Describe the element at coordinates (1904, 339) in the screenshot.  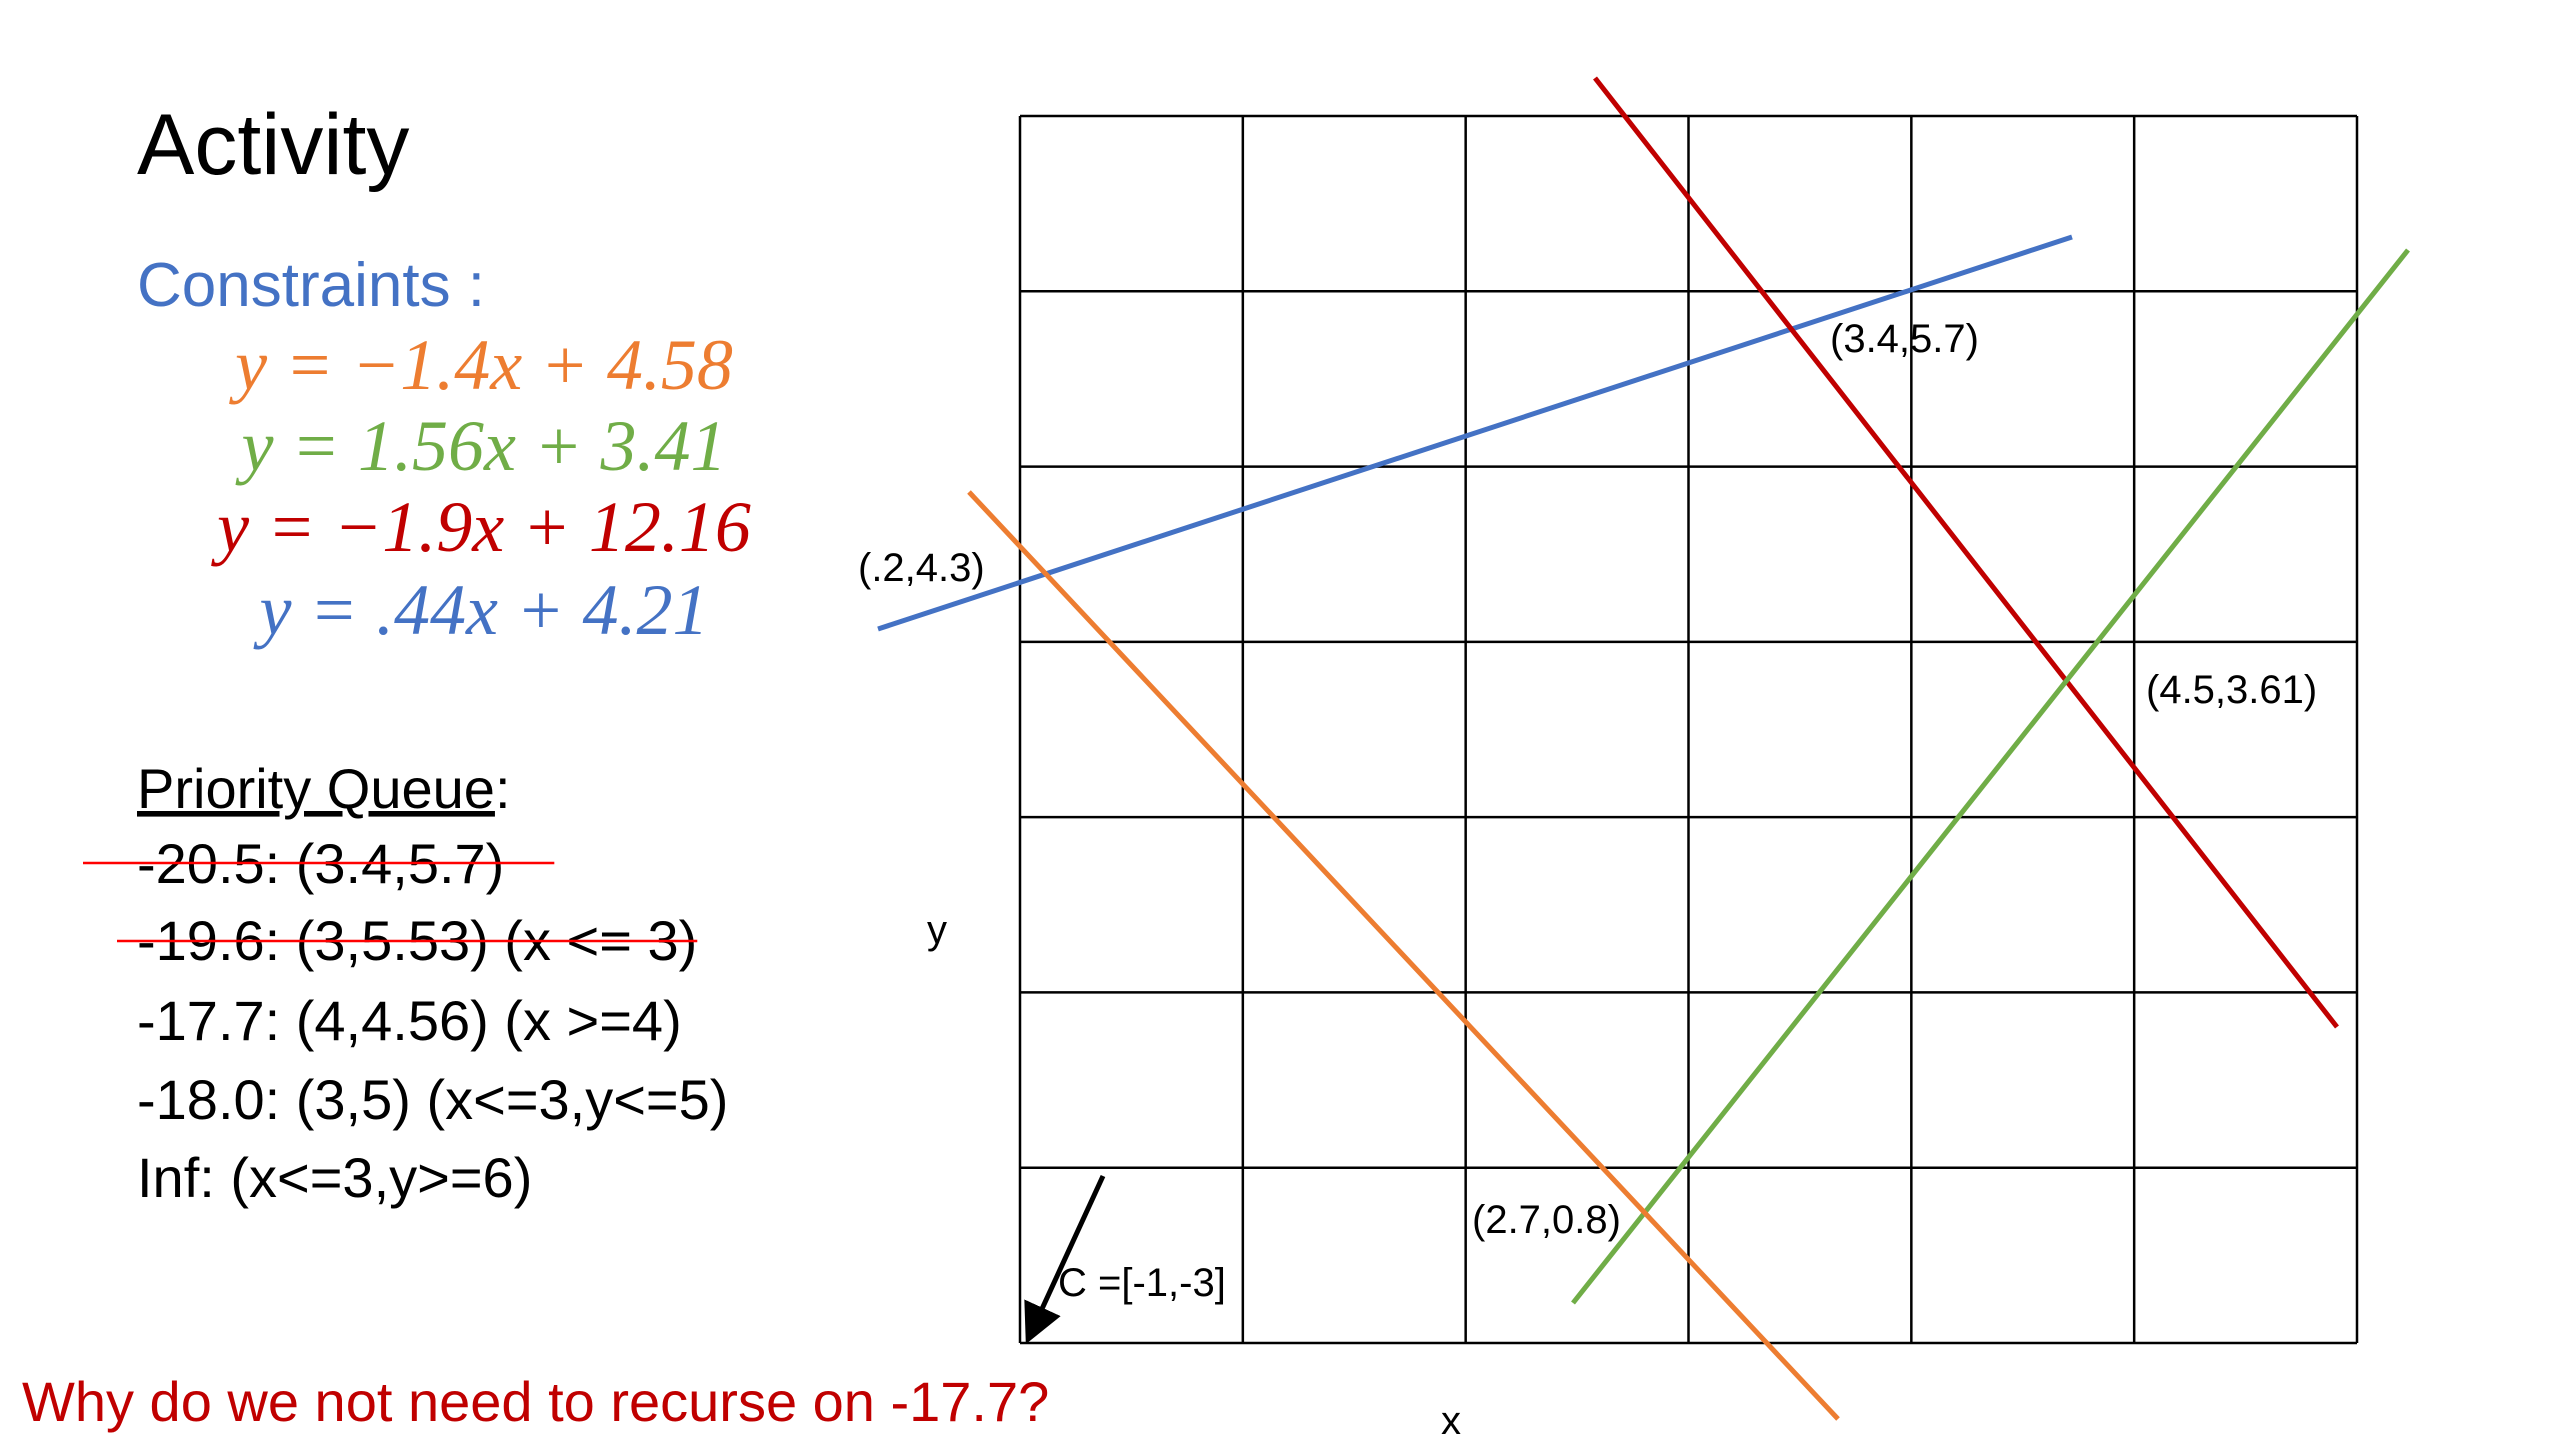
I see `point-label: (3.4,5.7)` at that location.